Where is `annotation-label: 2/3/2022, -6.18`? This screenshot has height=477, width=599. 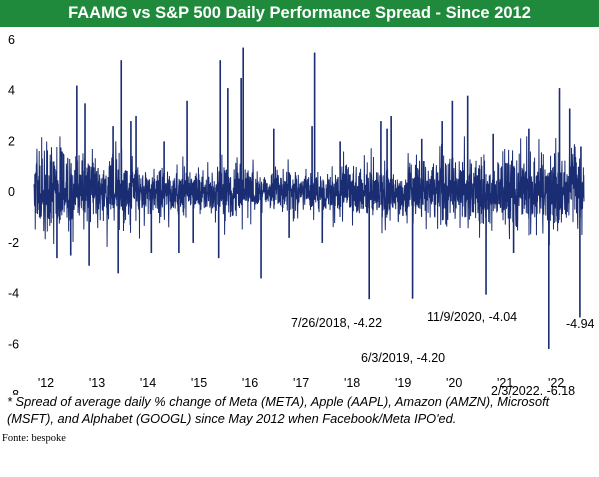 annotation-label: 2/3/2022, -6.18 is located at coordinates (533, 389).